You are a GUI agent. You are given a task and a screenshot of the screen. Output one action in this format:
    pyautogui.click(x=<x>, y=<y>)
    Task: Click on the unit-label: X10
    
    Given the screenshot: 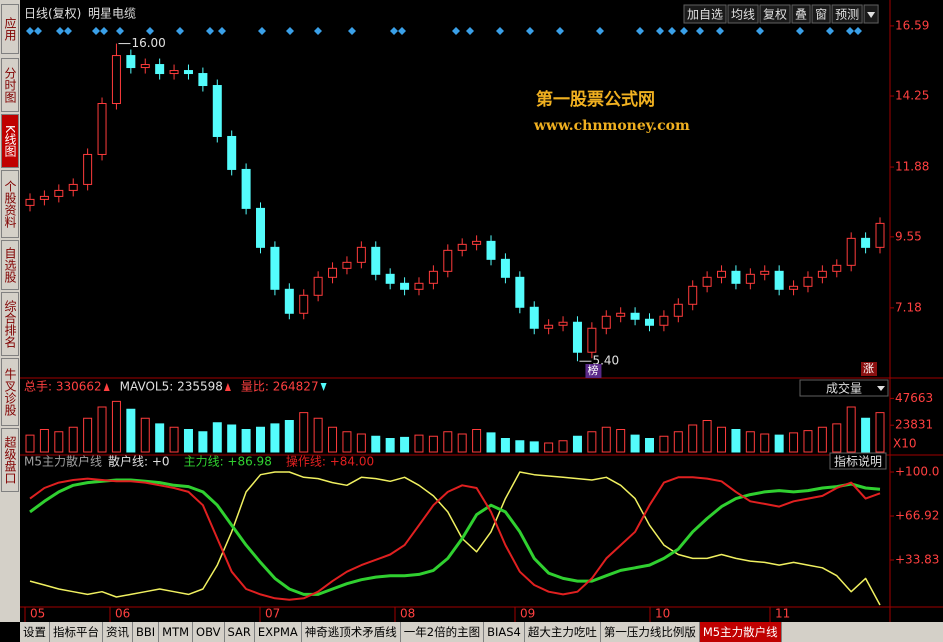 What is the action you would take?
    pyautogui.click(x=905, y=444)
    